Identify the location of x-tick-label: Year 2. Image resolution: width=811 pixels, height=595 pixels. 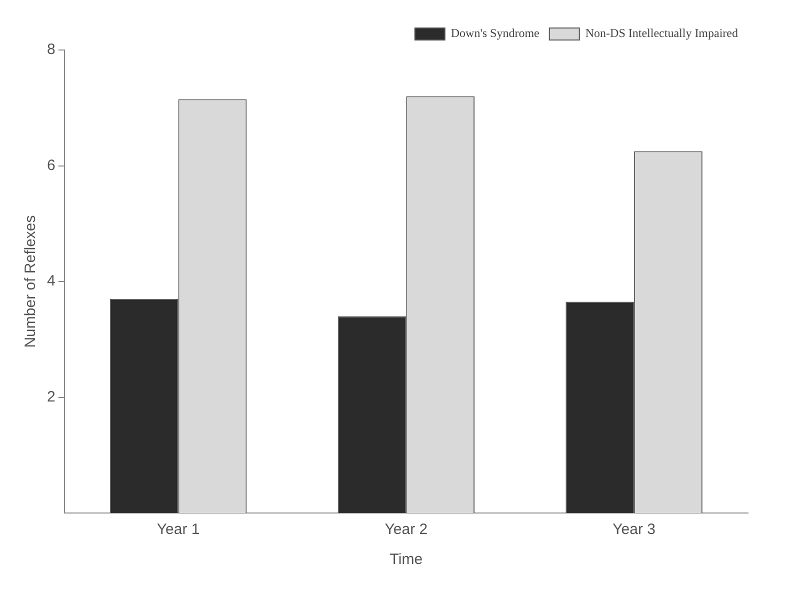
(406, 529).